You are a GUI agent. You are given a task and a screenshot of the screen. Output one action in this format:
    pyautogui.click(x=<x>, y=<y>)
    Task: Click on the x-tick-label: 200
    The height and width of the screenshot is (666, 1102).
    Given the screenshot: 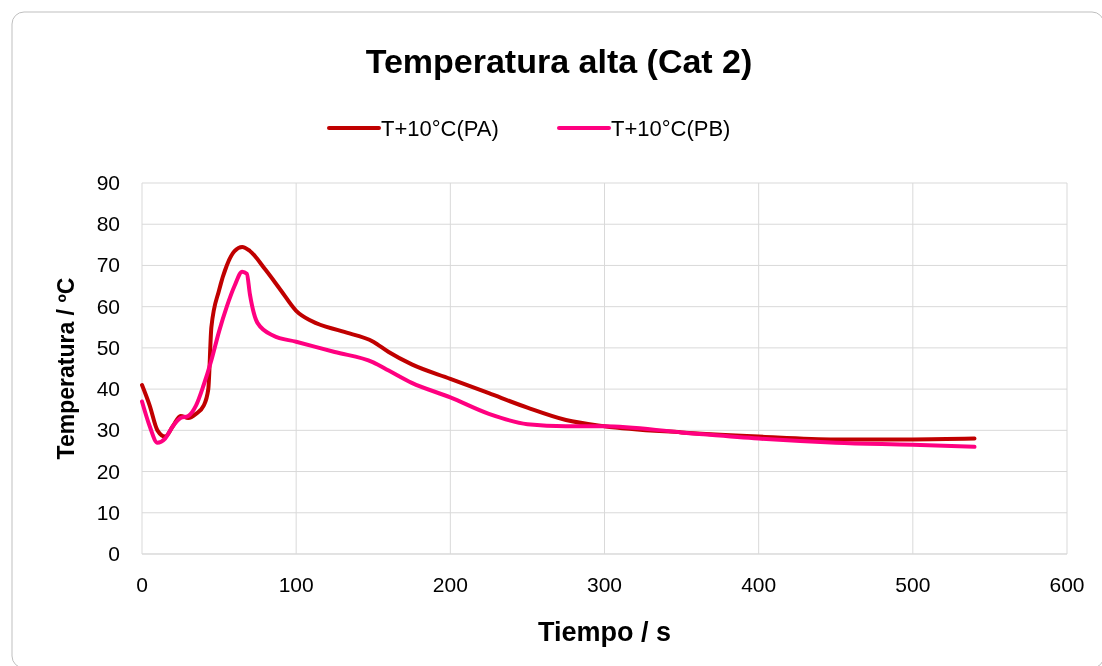 What is the action you would take?
    pyautogui.click(x=450, y=584)
    